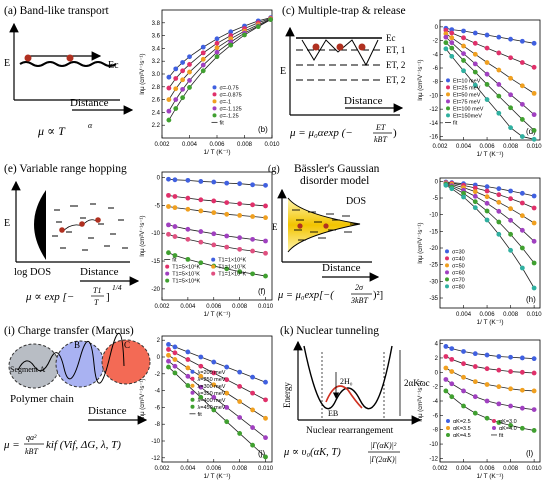  I want to click on legend-label: λ=250 meV, so click(212, 380).